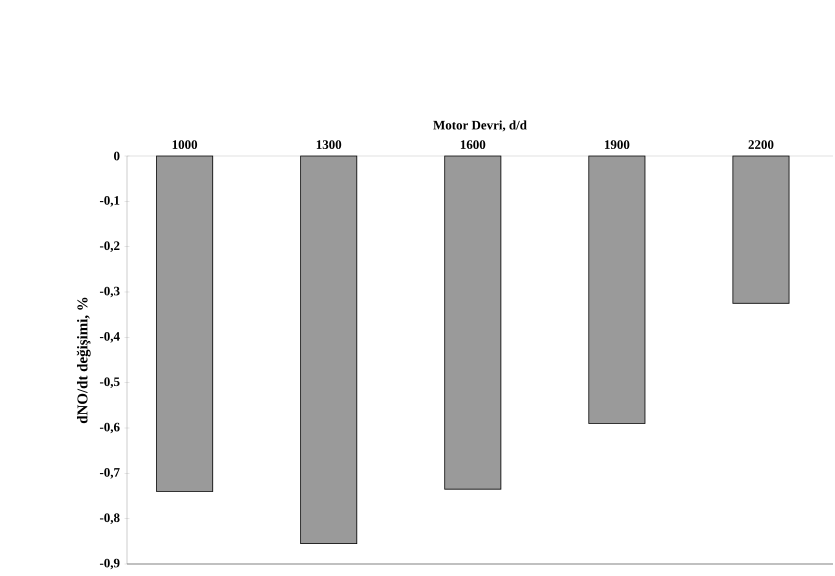 The height and width of the screenshot is (576, 835). I want to click on x-tick-label: 2200, so click(761, 144).